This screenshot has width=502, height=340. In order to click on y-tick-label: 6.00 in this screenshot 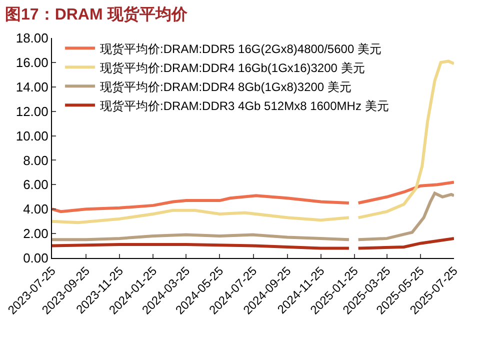, I will do `click(35, 184)`.